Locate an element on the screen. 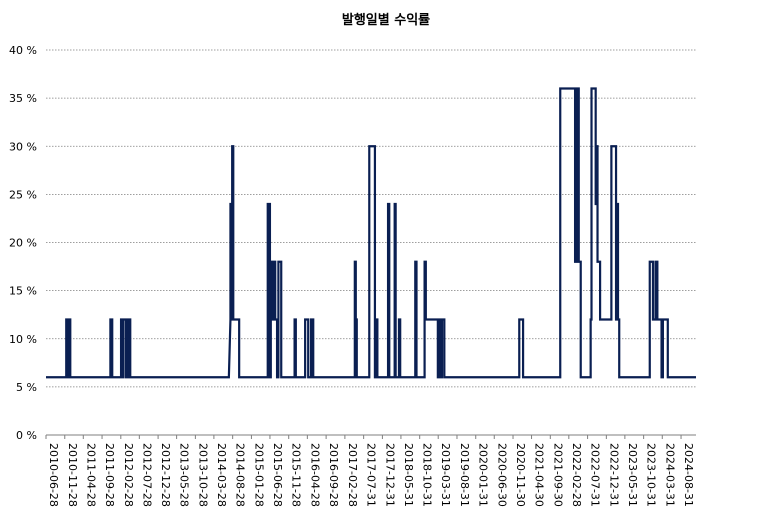 This screenshot has width=759, height=516. y-axis-ticks: 0 % 5 % 10 % 15 % 20 % 25 % 30 % 35 % 40 % is located at coordinates (23, 243).